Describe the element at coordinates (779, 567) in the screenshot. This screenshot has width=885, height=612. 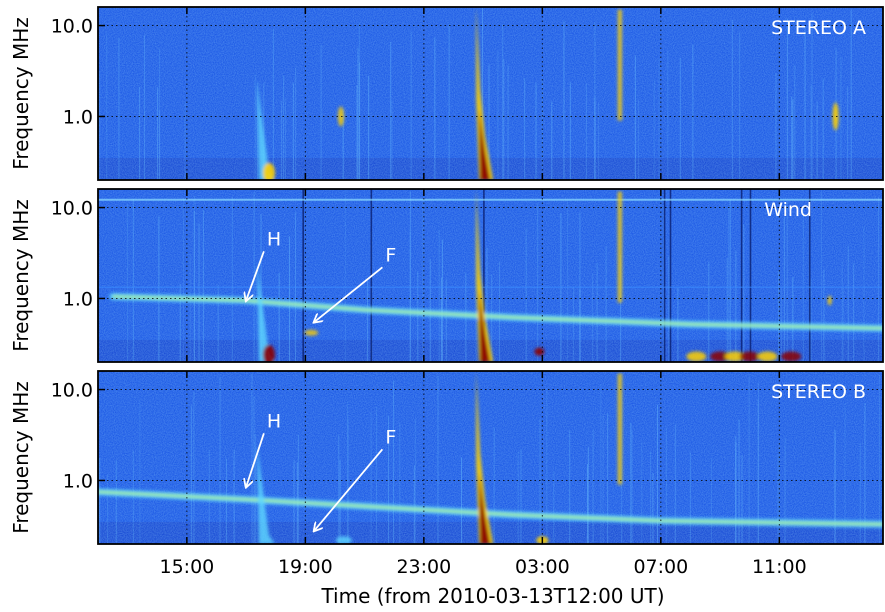
I see `x-tick-label: 11:00` at that location.